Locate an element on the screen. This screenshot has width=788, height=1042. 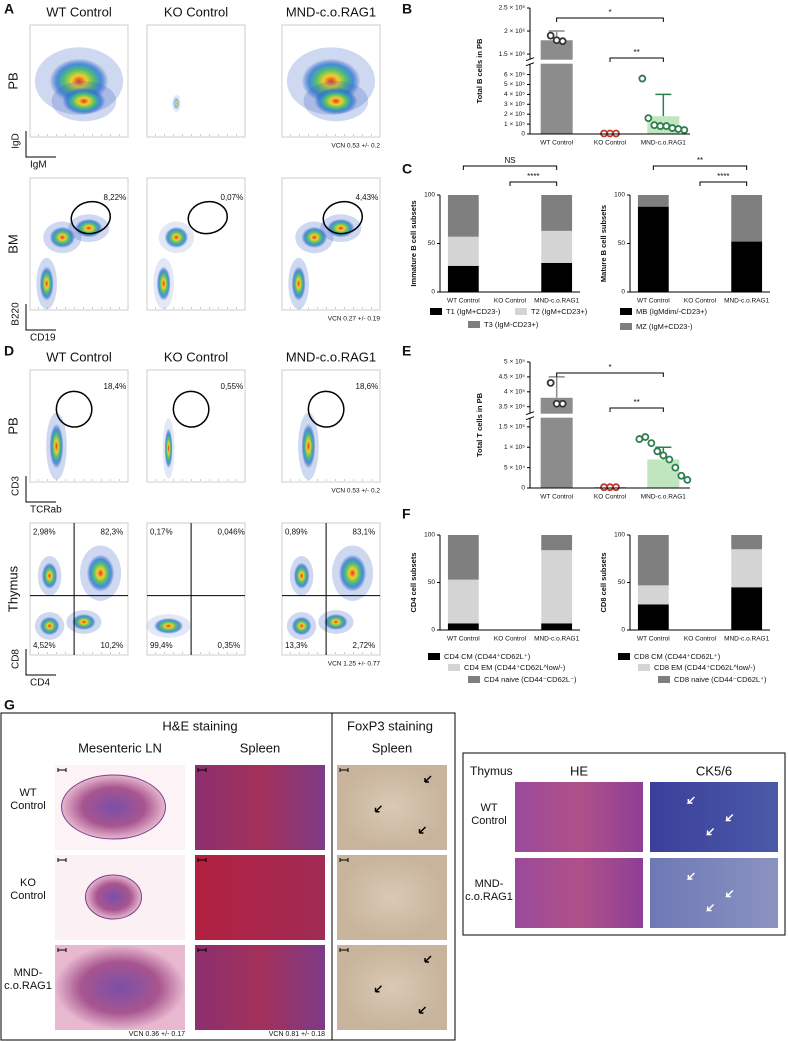
section-header: FoxP3 staining is located at coordinates (390, 725).